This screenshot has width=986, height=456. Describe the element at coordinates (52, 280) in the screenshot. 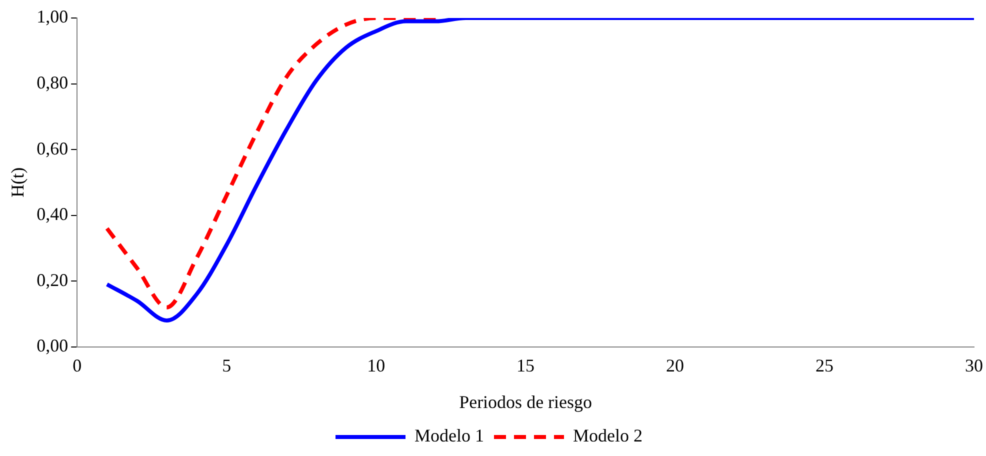

I see `y-tick-label: 0,20` at that location.